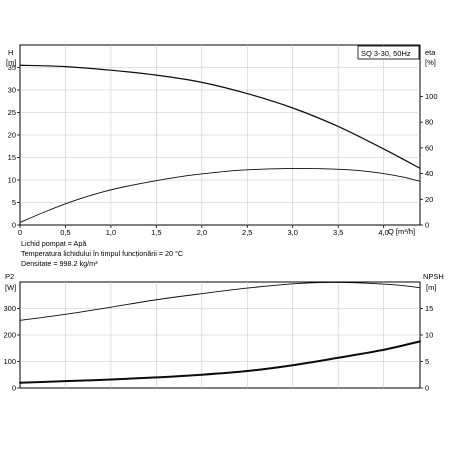 Image resolution: width=450 pixels, height=450 pixels. What do you see at coordinates (9, 335) in the screenshot?
I see `left-tick-label: 200` at bounding box center [9, 335].